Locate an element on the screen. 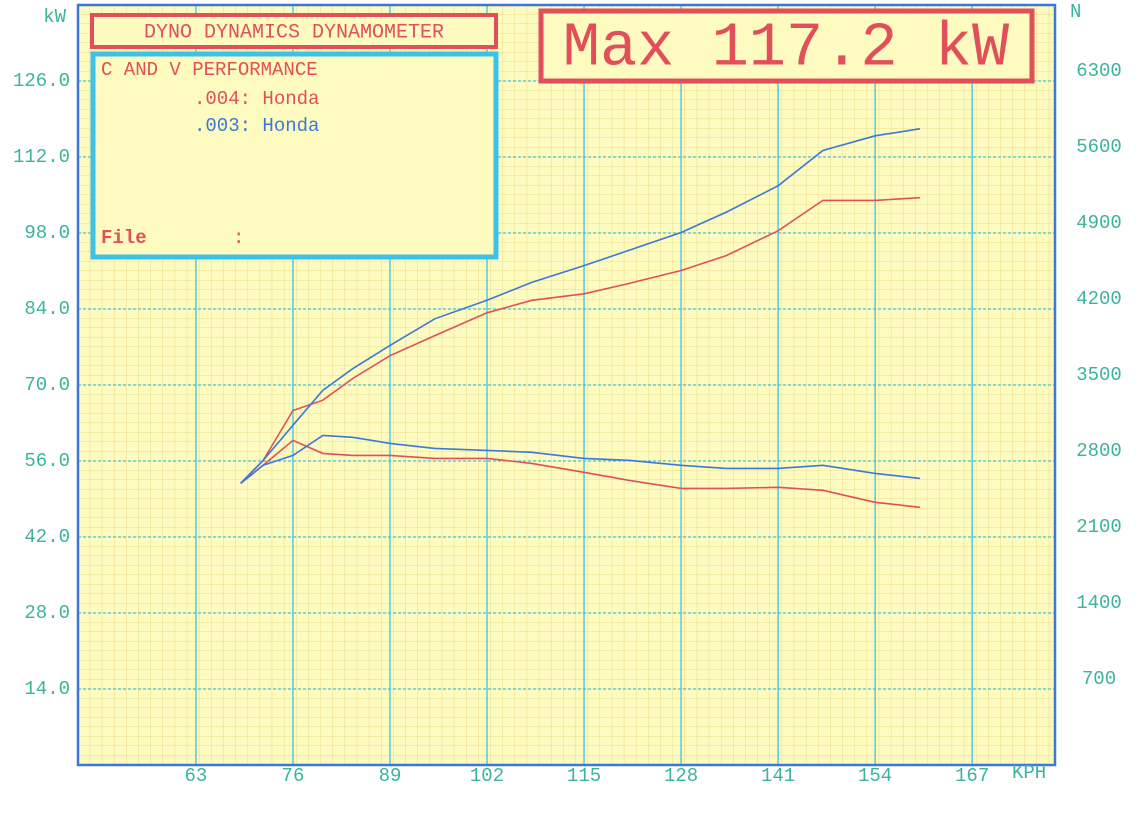 This screenshot has height=814, width=1144. y2-tick-label: 4200 is located at coordinates (1099, 299).